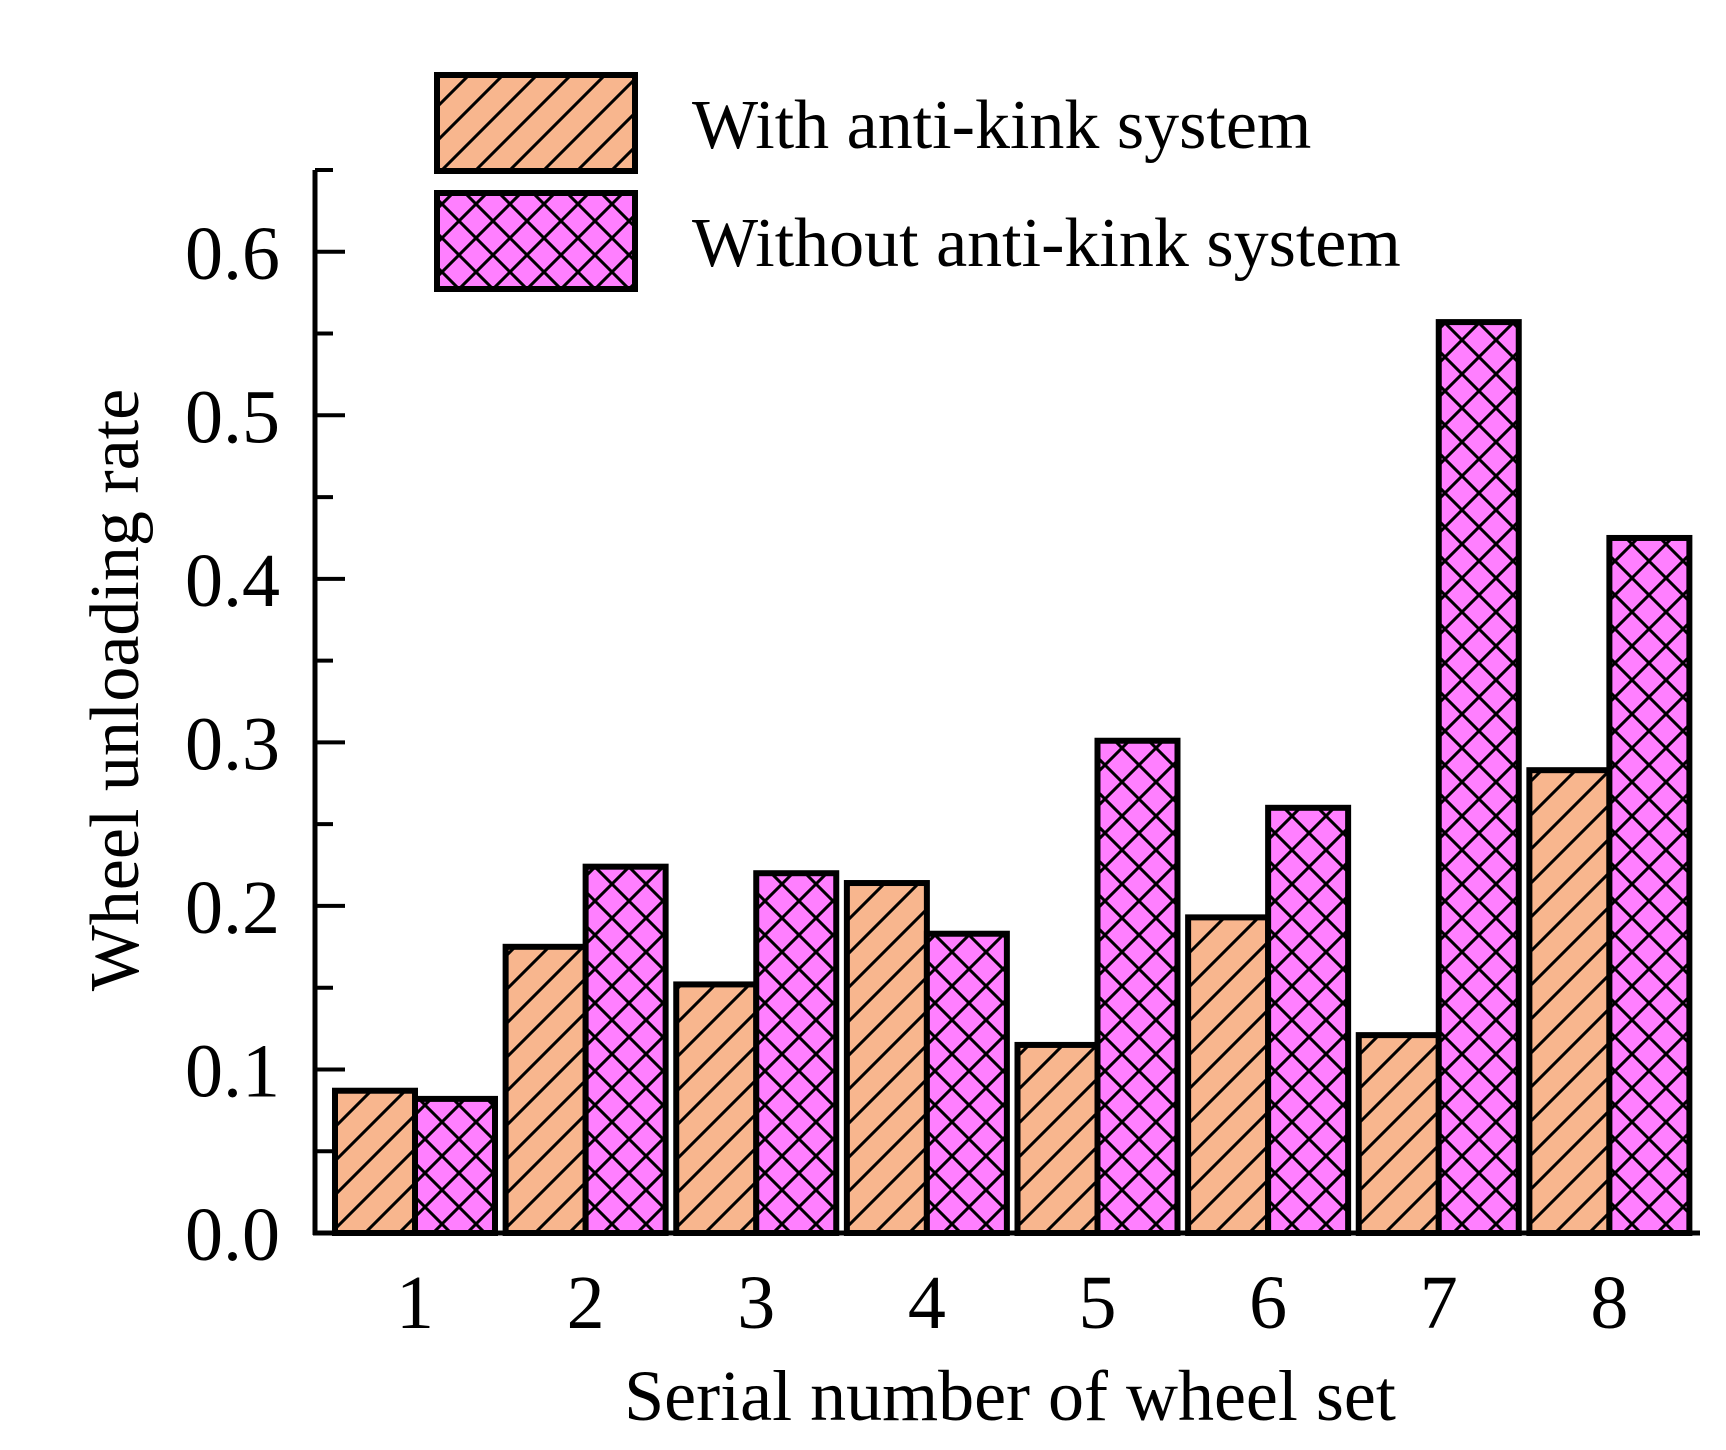 Image resolution: width=1726 pixels, height=1450 pixels. Describe the element at coordinates (1609, 1303) in the screenshot. I see `x-tick-label: 8` at that location.